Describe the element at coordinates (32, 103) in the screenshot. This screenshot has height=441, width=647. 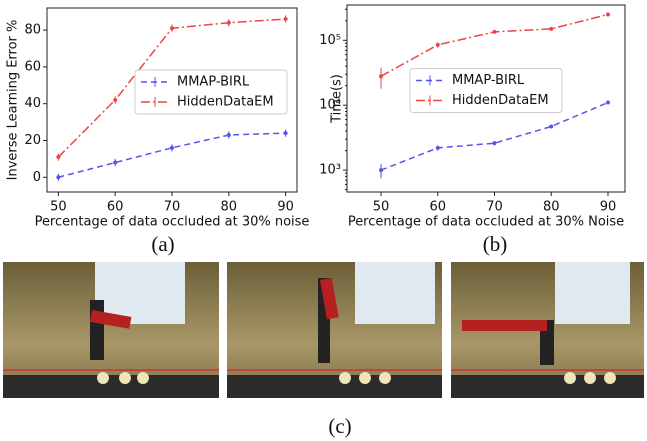
I see `y-tick-label: 40` at that location.